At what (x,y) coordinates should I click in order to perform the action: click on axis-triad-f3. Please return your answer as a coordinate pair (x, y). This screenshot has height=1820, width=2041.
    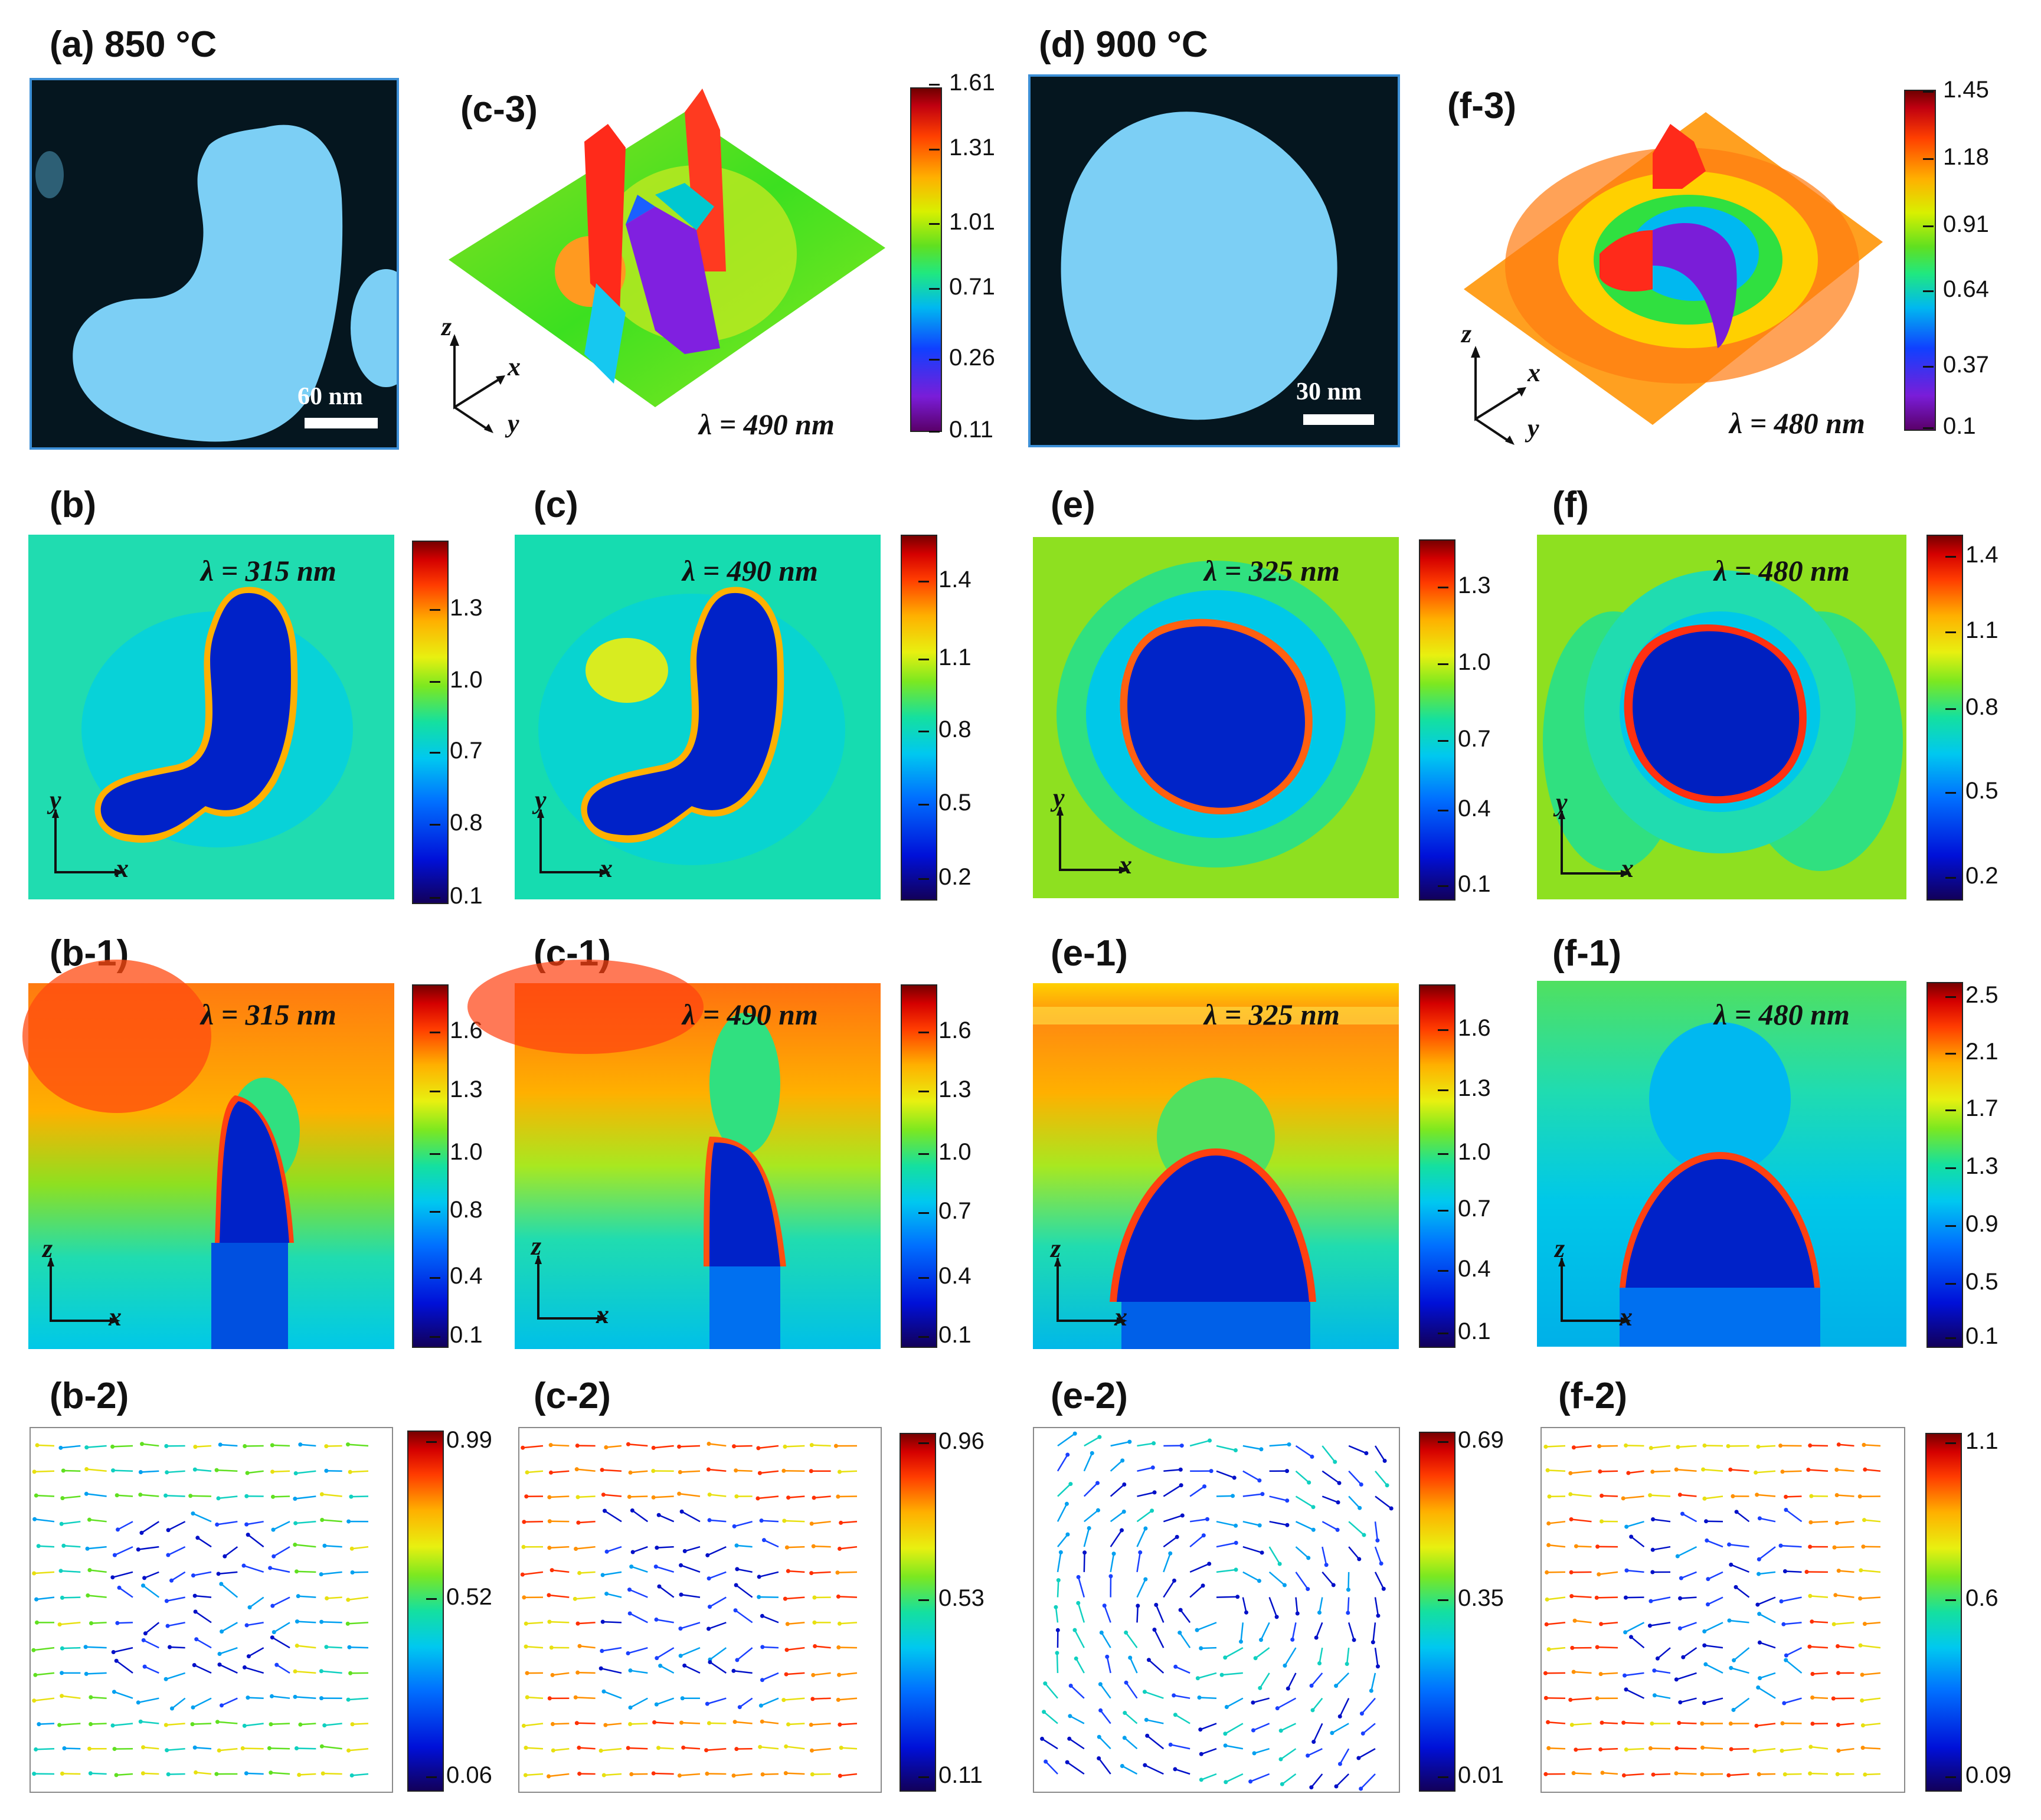
    Looking at the image, I should click on (1498, 396).